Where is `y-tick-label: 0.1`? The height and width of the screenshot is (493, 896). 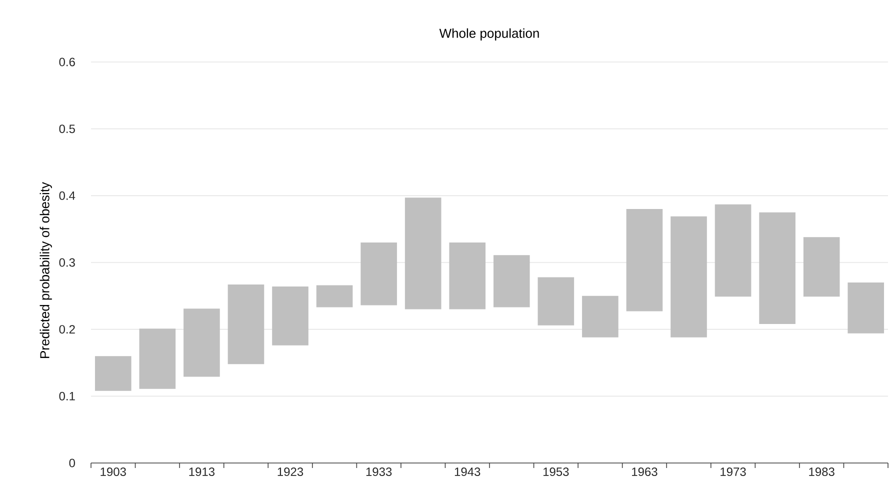 y-tick-label: 0.1 is located at coordinates (67, 396).